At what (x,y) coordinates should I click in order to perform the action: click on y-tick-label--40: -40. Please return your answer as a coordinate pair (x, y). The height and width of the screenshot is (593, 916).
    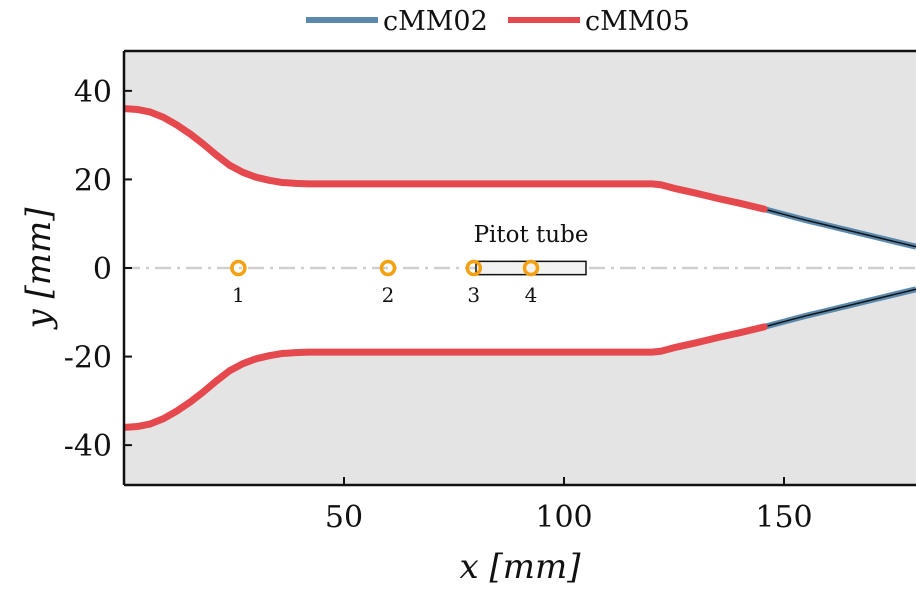
    Looking at the image, I should click on (88, 446).